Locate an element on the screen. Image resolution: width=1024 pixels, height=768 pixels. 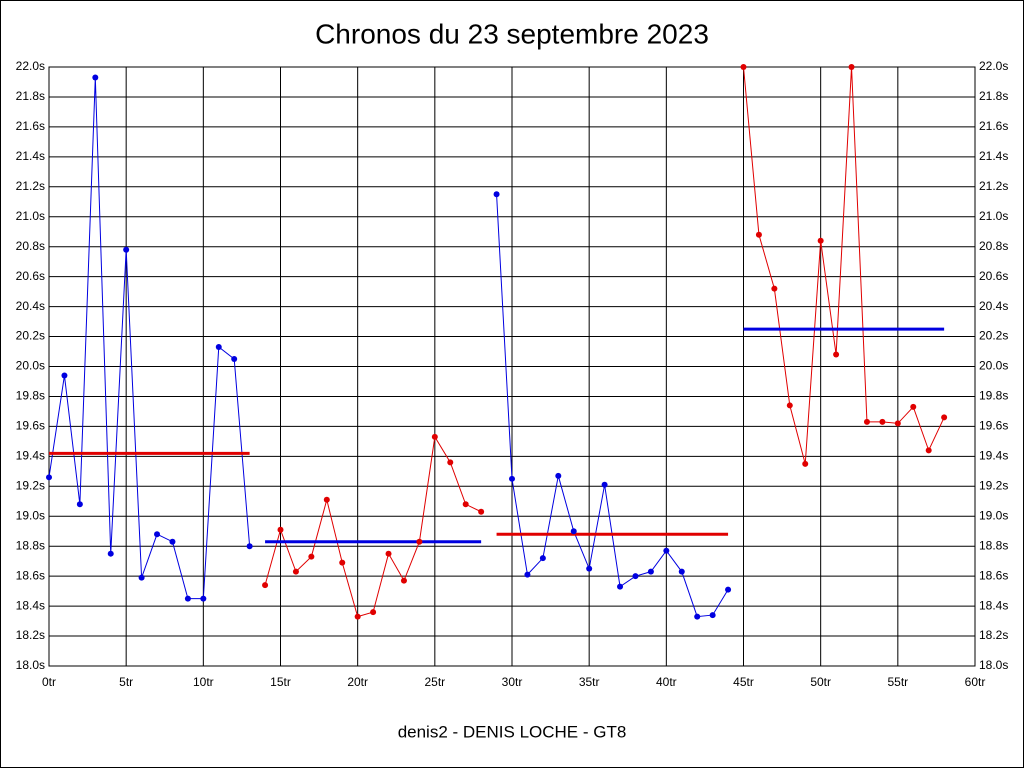
y2-tick-label: 21.6s is located at coordinates (993, 126).